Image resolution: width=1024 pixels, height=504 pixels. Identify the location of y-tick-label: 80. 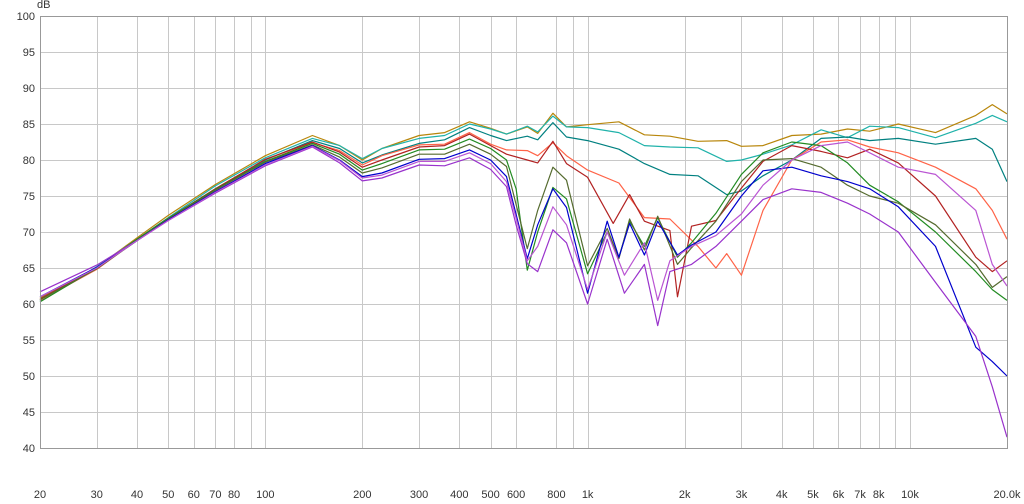
(29, 161).